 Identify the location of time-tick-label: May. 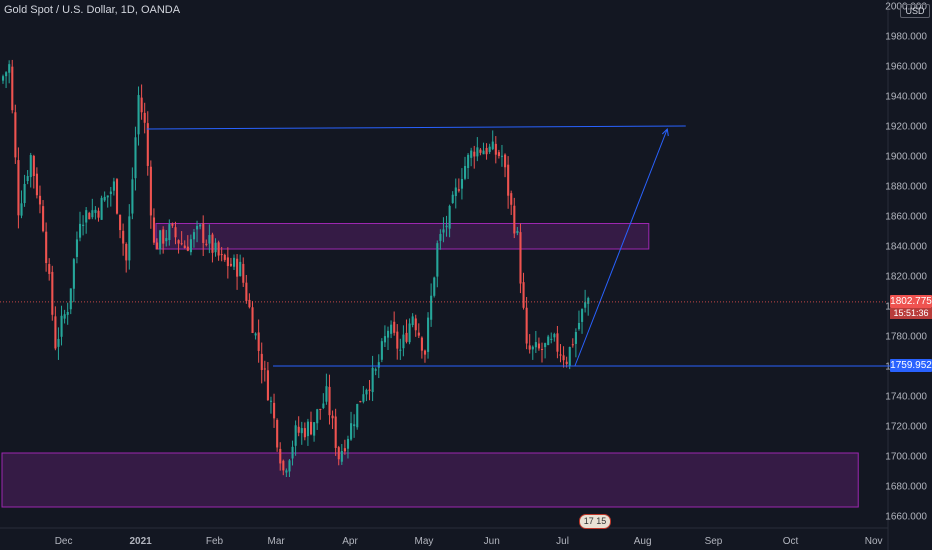
(424, 541).